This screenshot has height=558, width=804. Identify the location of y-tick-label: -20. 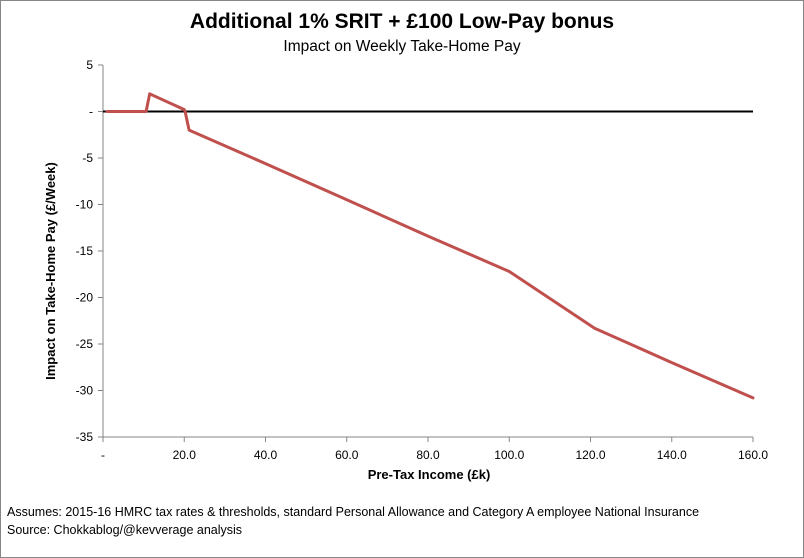
(85, 298).